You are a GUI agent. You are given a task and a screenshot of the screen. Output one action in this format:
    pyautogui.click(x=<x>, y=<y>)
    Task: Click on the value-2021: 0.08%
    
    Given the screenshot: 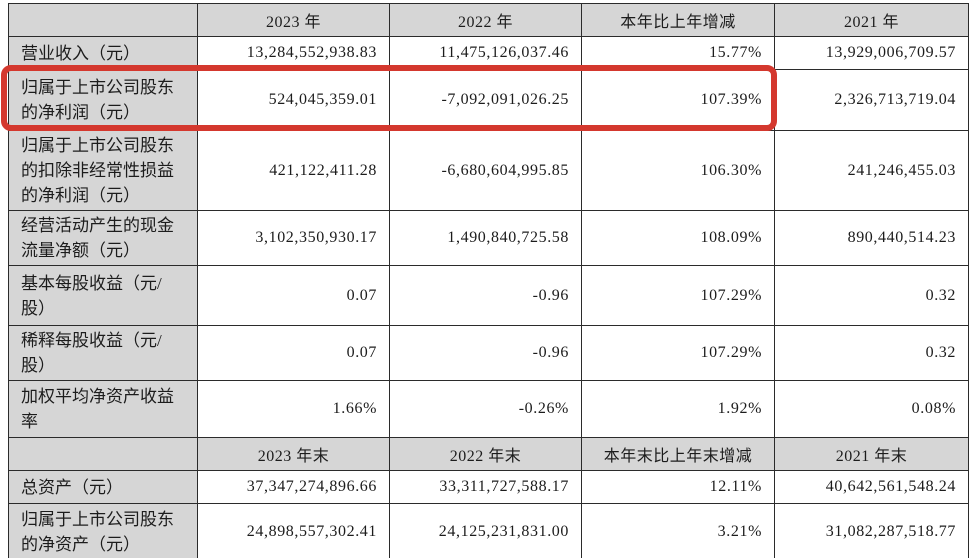 What is the action you would take?
    pyautogui.click(x=871, y=409)
    